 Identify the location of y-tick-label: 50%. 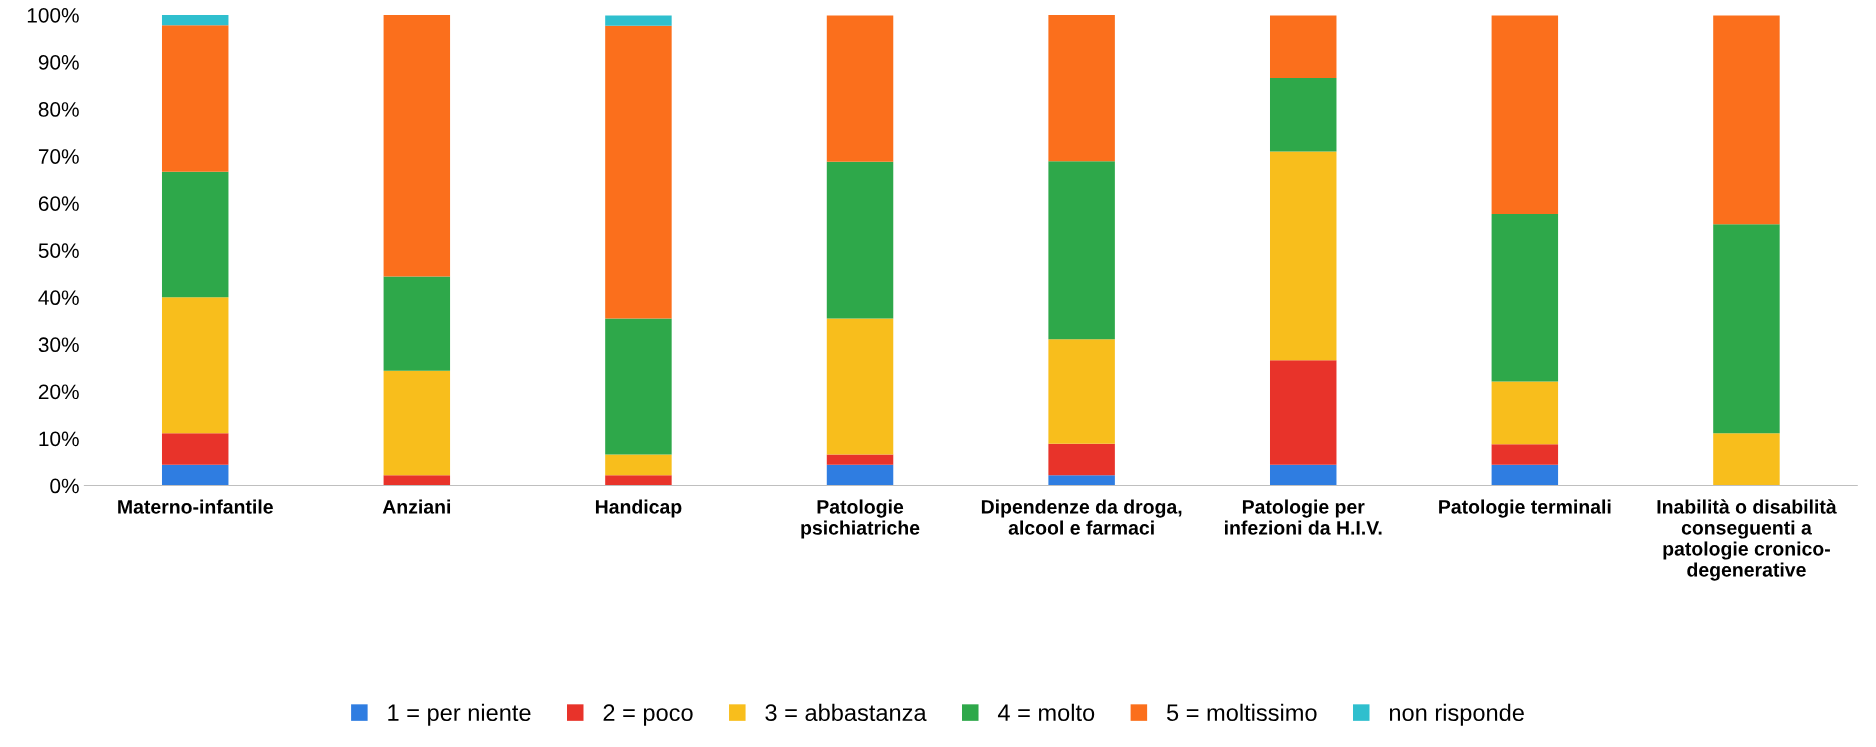
(58, 250).